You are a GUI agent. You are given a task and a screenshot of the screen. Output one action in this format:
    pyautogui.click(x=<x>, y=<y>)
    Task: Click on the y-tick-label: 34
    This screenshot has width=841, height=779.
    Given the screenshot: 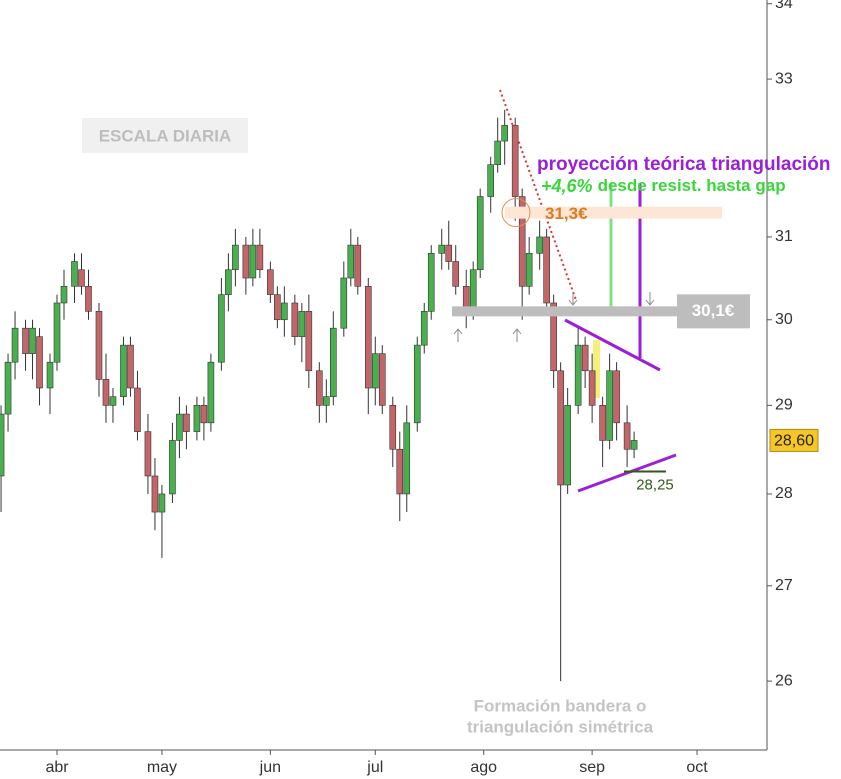 What is the action you would take?
    pyautogui.click(x=784, y=6)
    